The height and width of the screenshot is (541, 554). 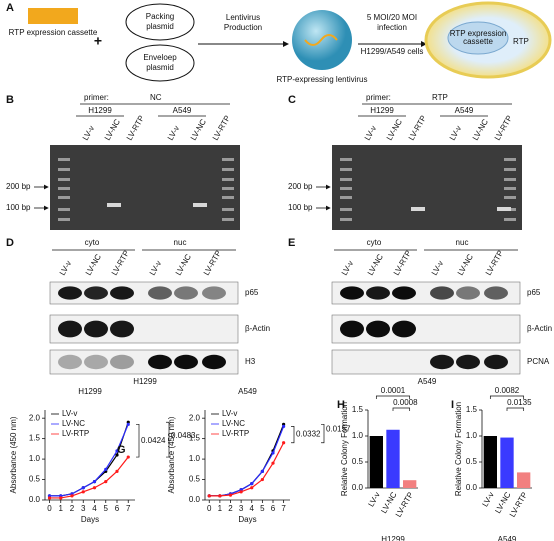 I want to click on cell-label: A549, so click(x=427, y=381).